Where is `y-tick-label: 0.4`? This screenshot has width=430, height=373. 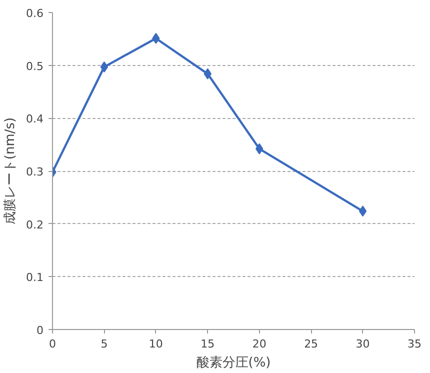
y-tick-label: 0.4 is located at coordinates (35, 119).